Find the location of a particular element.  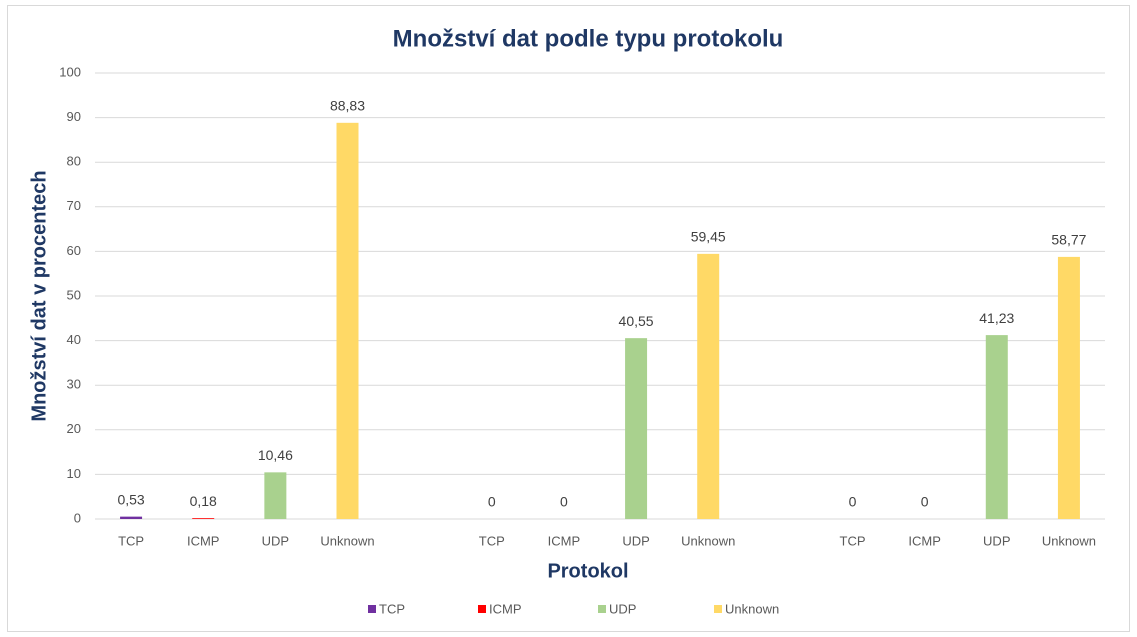

legend-label: UDP is located at coordinates (622, 608).